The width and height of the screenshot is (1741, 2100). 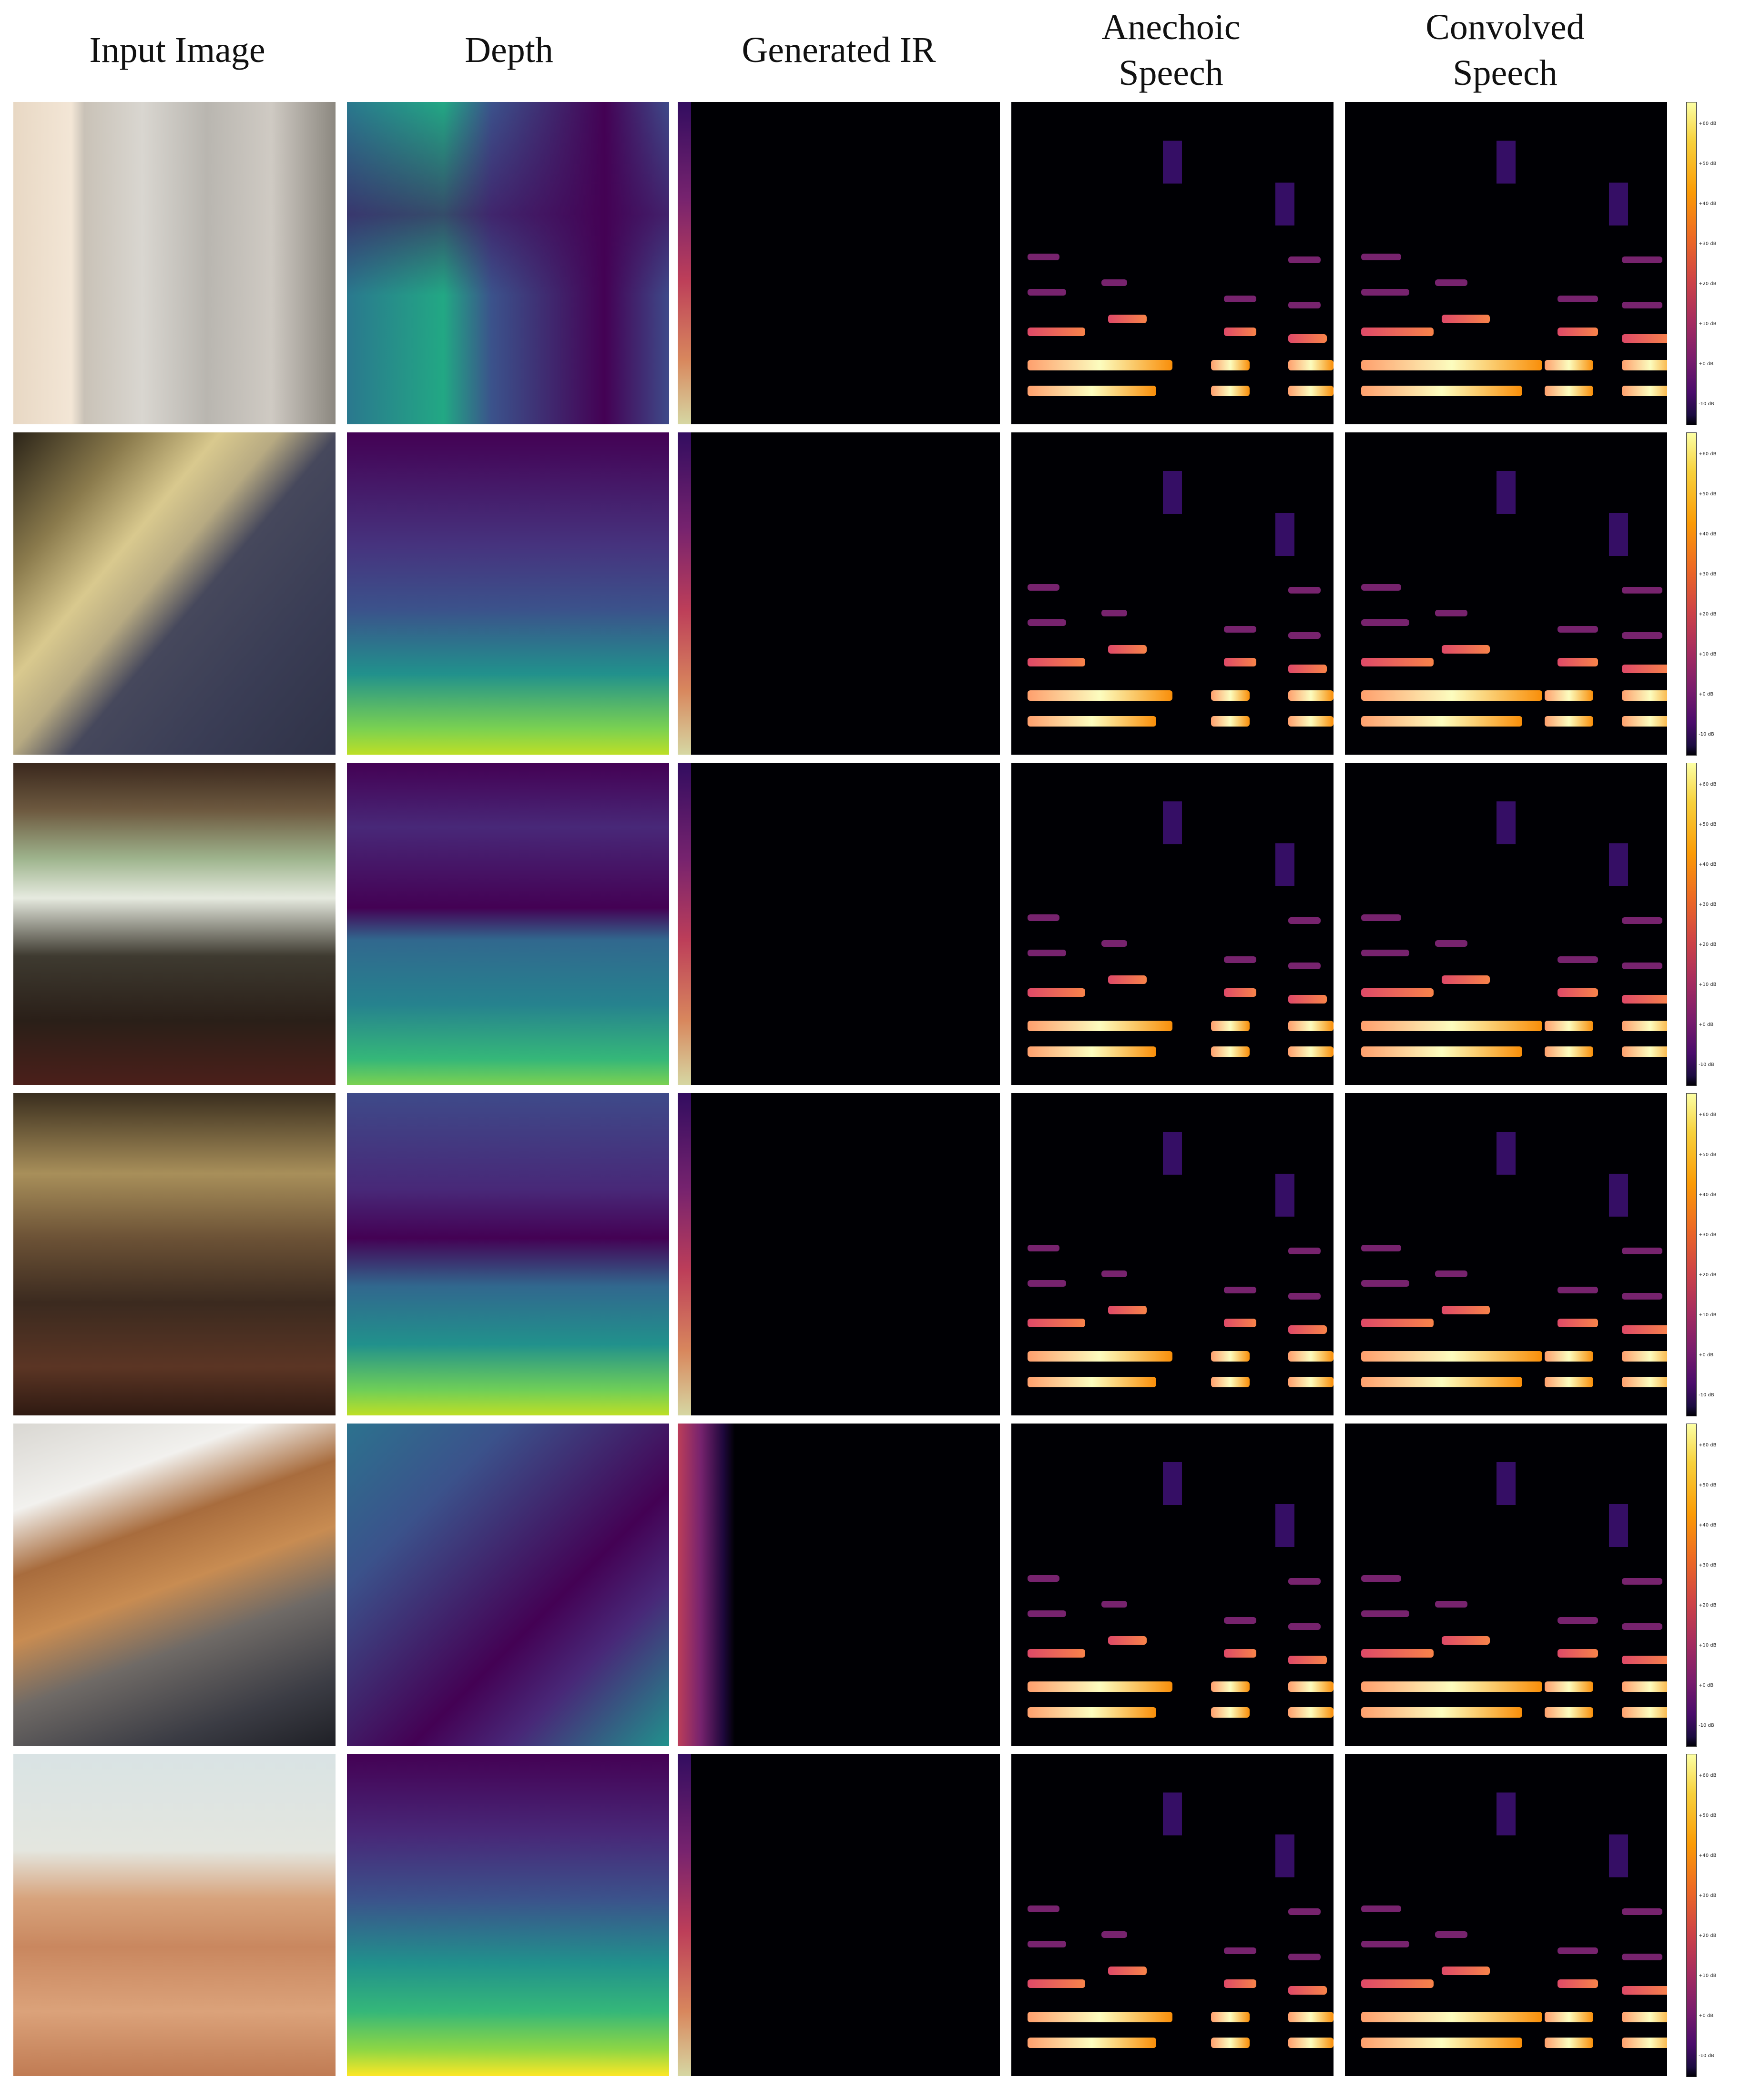 I want to click on colorbar-tick-label: +0 dB, so click(x=1706, y=364).